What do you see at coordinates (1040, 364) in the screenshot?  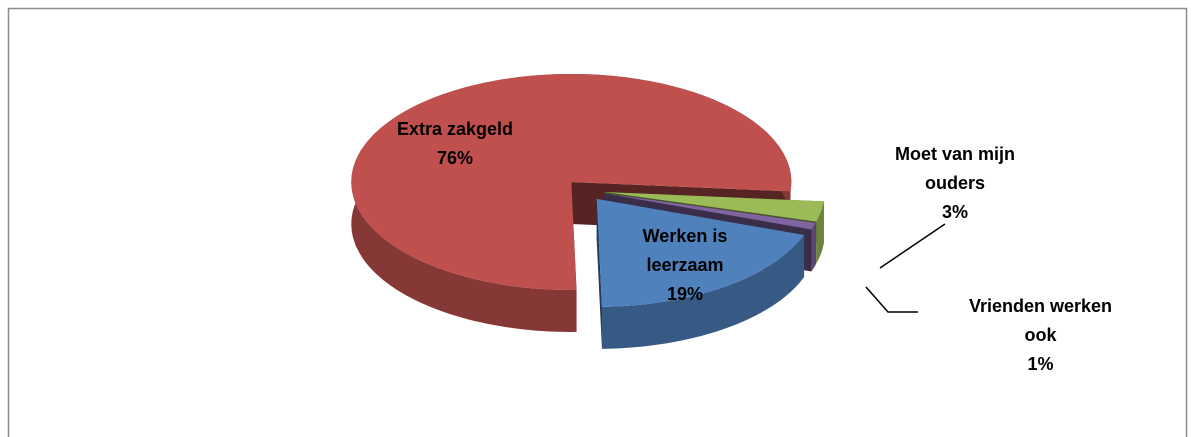 I see `value-label: 1%` at bounding box center [1040, 364].